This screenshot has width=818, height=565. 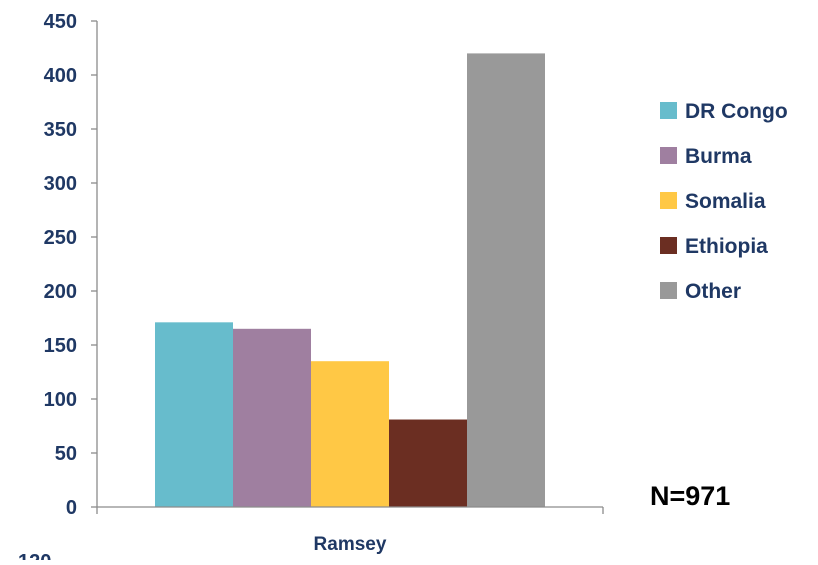 I want to click on y-tick-label: 0, so click(x=71, y=508).